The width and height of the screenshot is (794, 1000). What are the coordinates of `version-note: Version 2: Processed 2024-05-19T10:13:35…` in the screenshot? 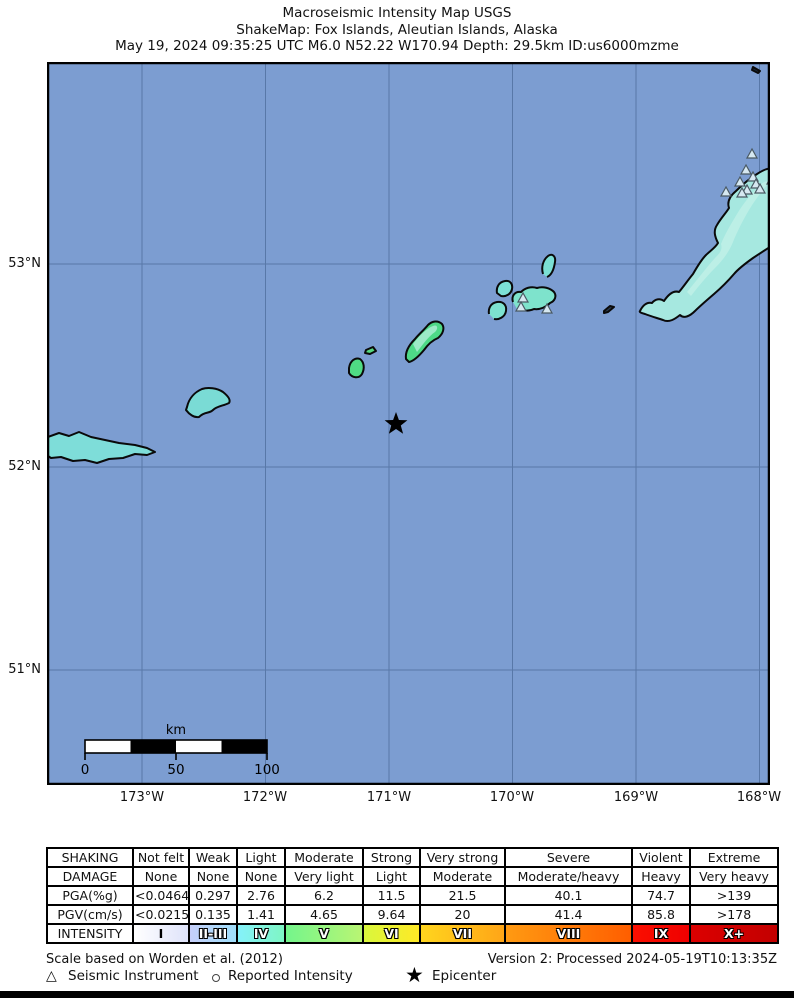 It's located at (632, 959).